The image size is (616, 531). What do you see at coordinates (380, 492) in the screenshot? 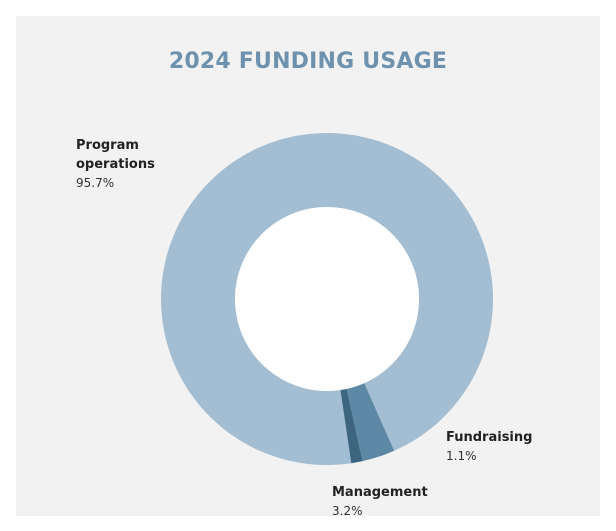
I see `label-management-name: Management` at bounding box center [380, 492].